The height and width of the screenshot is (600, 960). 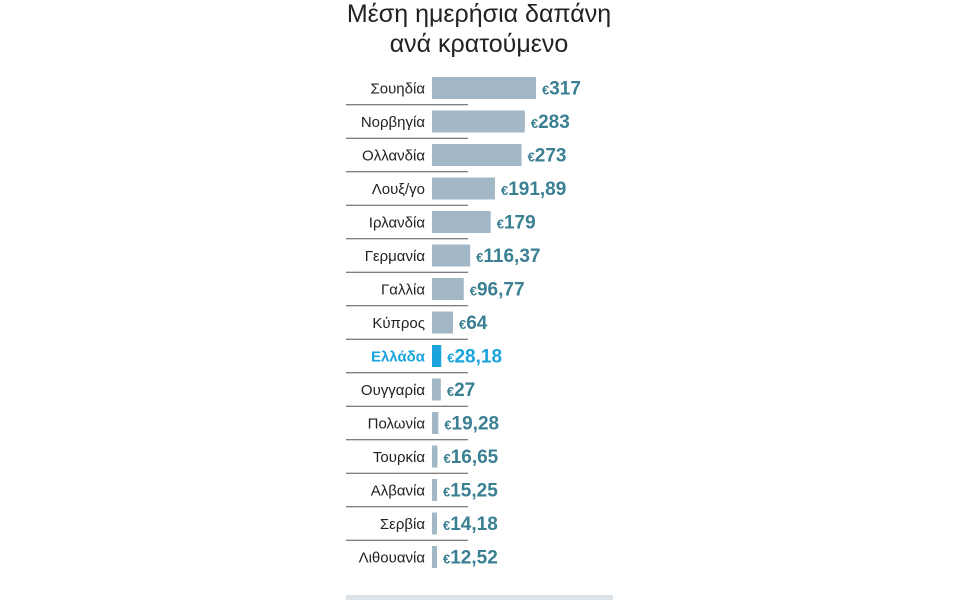 I want to click on value-number: 28,18, so click(x=478, y=357).